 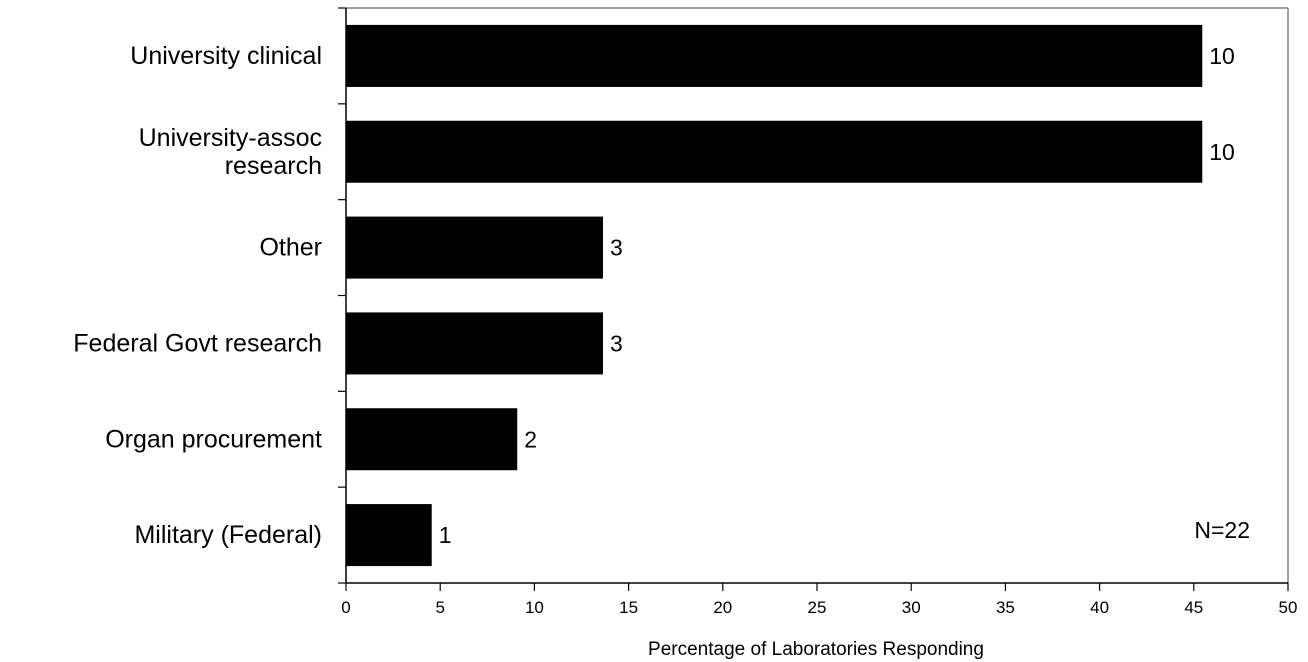 I want to click on category-label: Other, so click(x=290, y=248).